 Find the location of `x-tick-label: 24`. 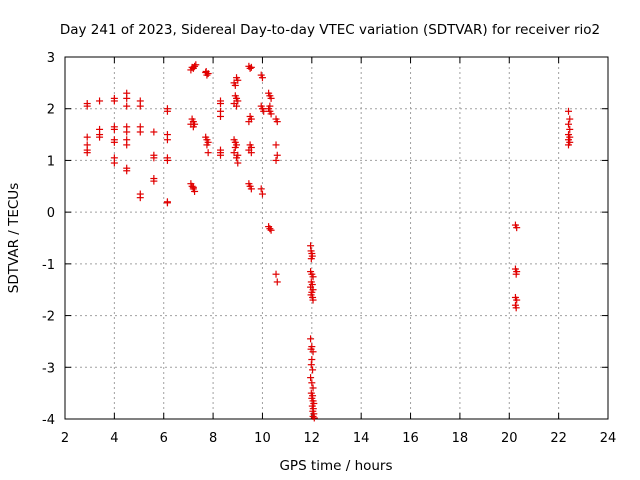

x-tick-label: 24 is located at coordinates (608, 438).